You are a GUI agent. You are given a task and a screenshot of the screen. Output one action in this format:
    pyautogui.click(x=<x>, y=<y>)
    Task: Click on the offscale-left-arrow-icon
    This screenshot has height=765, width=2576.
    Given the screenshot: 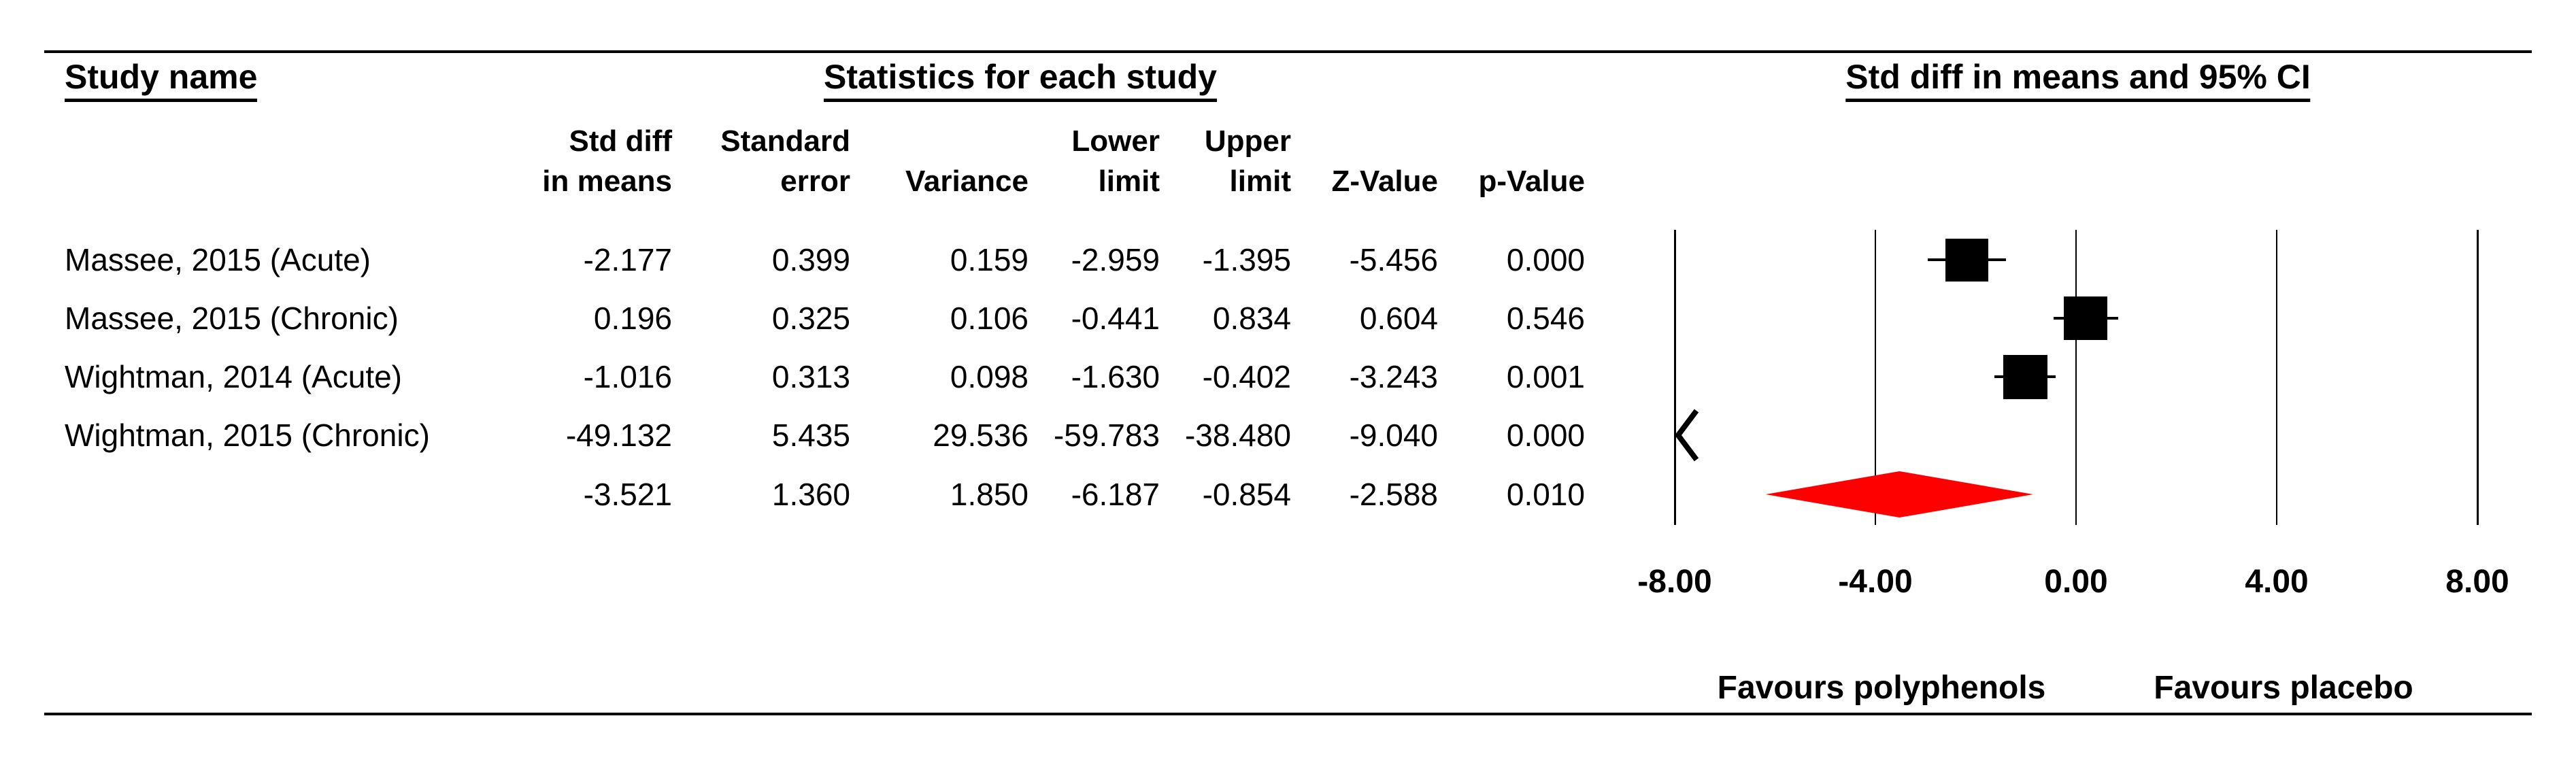 What is the action you would take?
    pyautogui.click(x=1687, y=436)
    